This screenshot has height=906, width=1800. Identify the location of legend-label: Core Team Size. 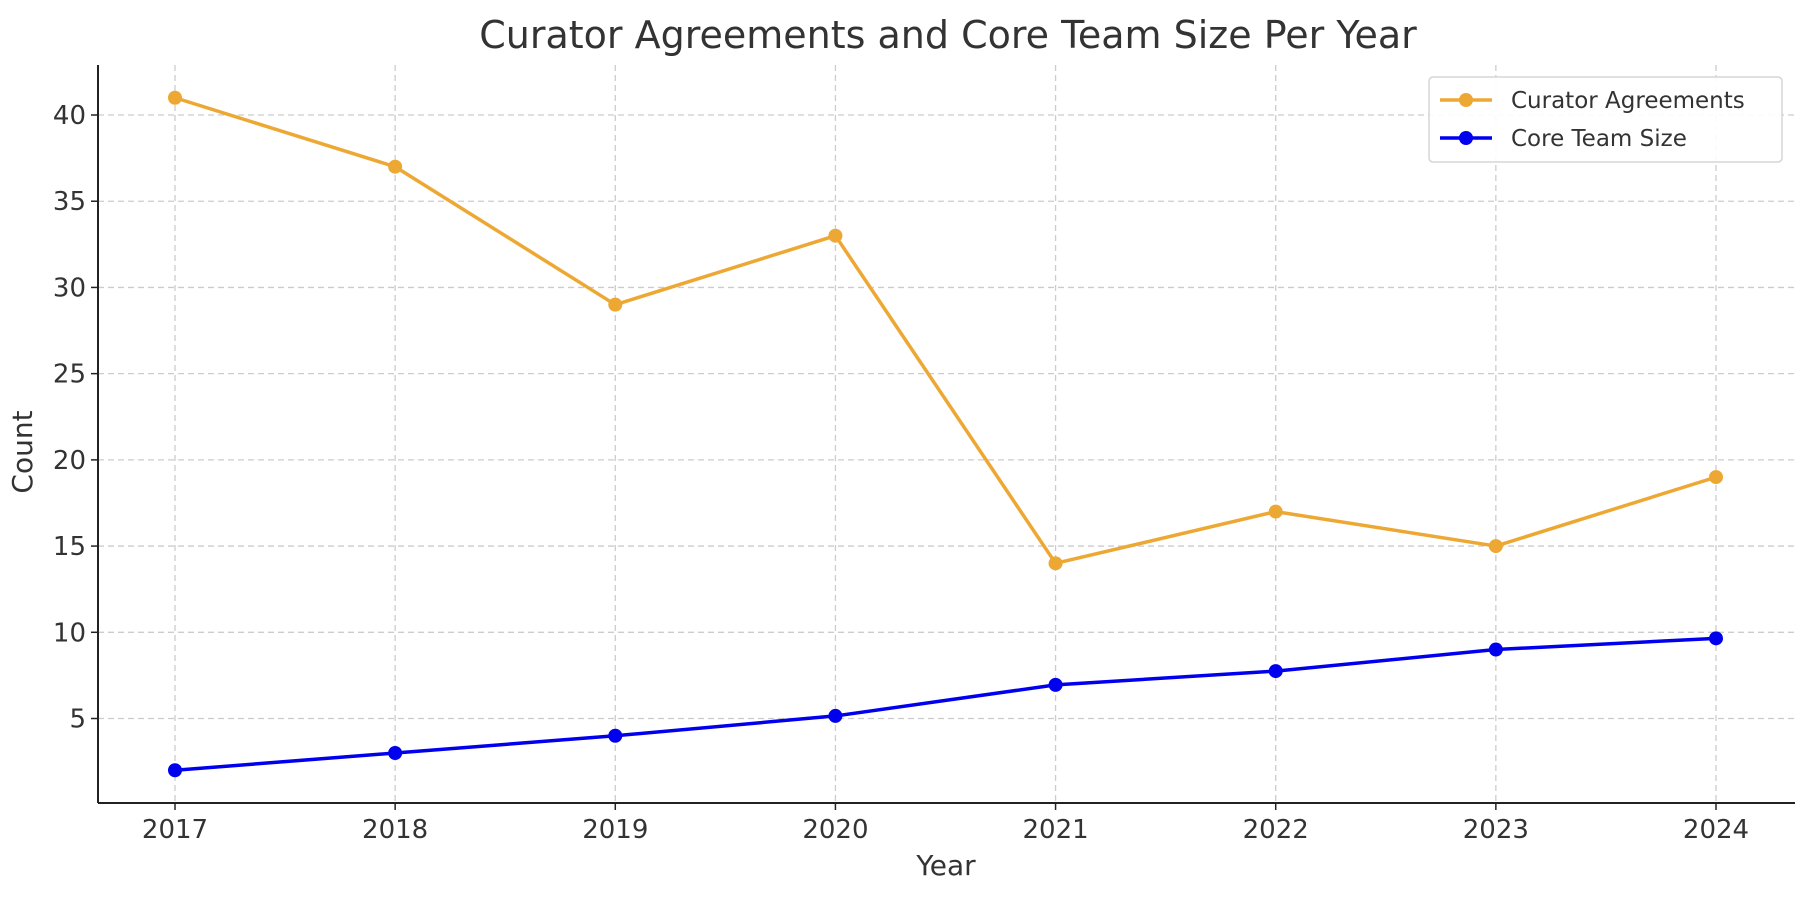
(1599, 139).